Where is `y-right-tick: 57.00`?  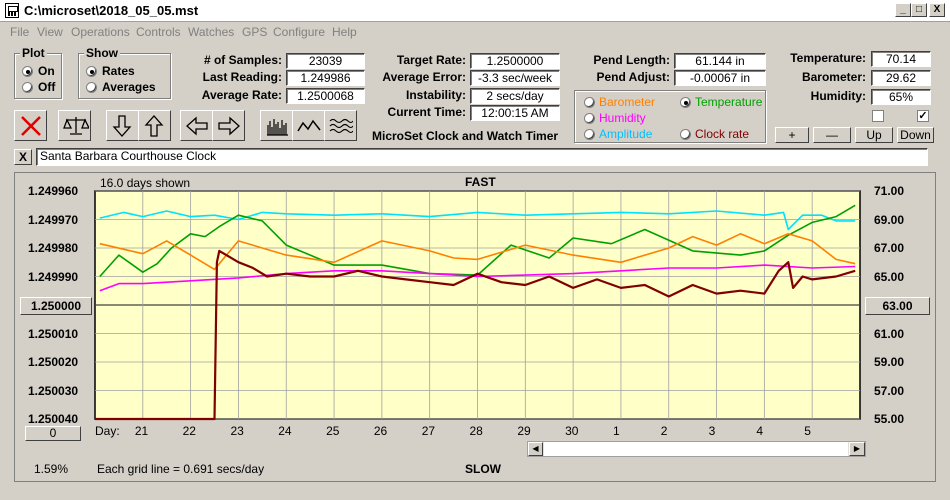 y-right-tick: 57.00 is located at coordinates (889, 390).